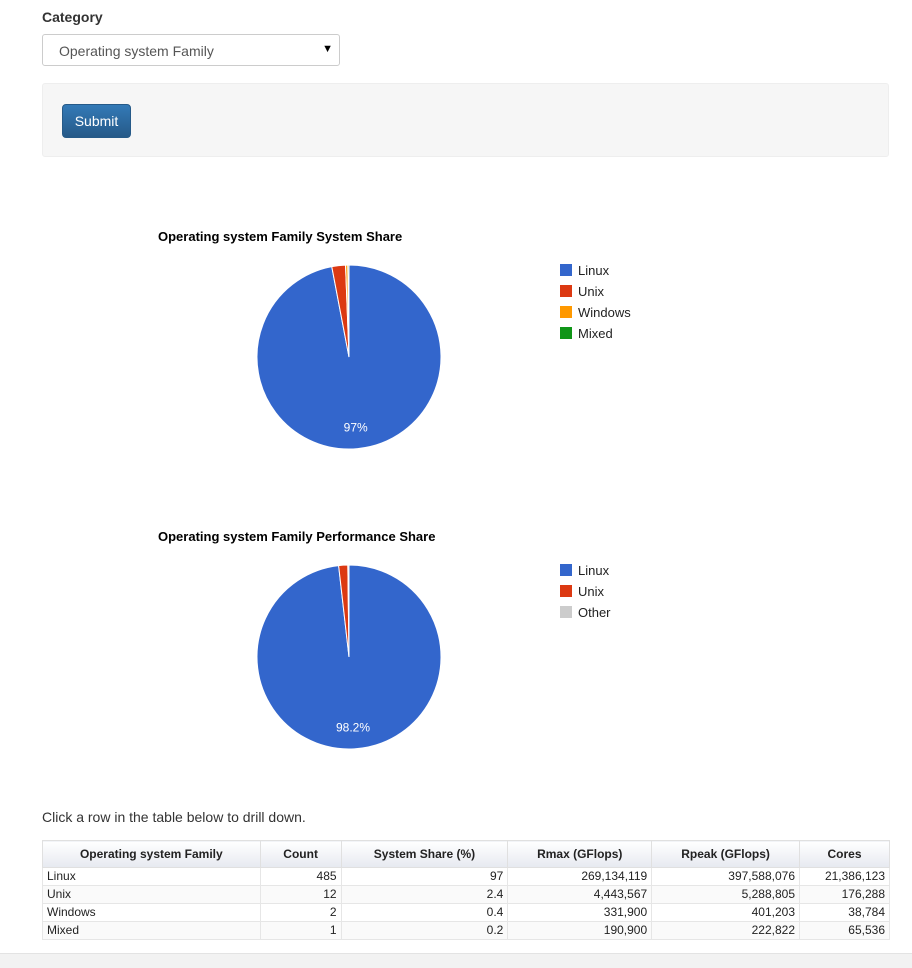 The height and width of the screenshot is (968, 912). I want to click on column-header: Operating system Family, so click(151, 854).